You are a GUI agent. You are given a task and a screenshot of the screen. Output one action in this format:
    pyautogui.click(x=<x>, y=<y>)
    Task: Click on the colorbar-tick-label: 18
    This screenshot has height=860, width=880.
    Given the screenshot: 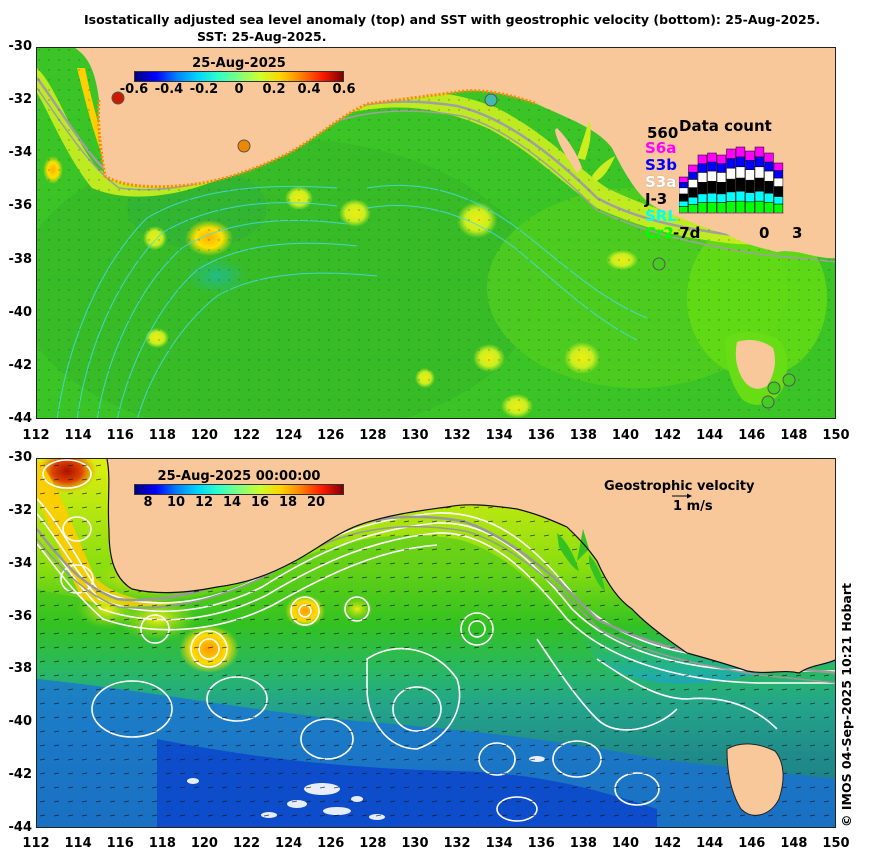 What is the action you would take?
    pyautogui.click(x=288, y=502)
    